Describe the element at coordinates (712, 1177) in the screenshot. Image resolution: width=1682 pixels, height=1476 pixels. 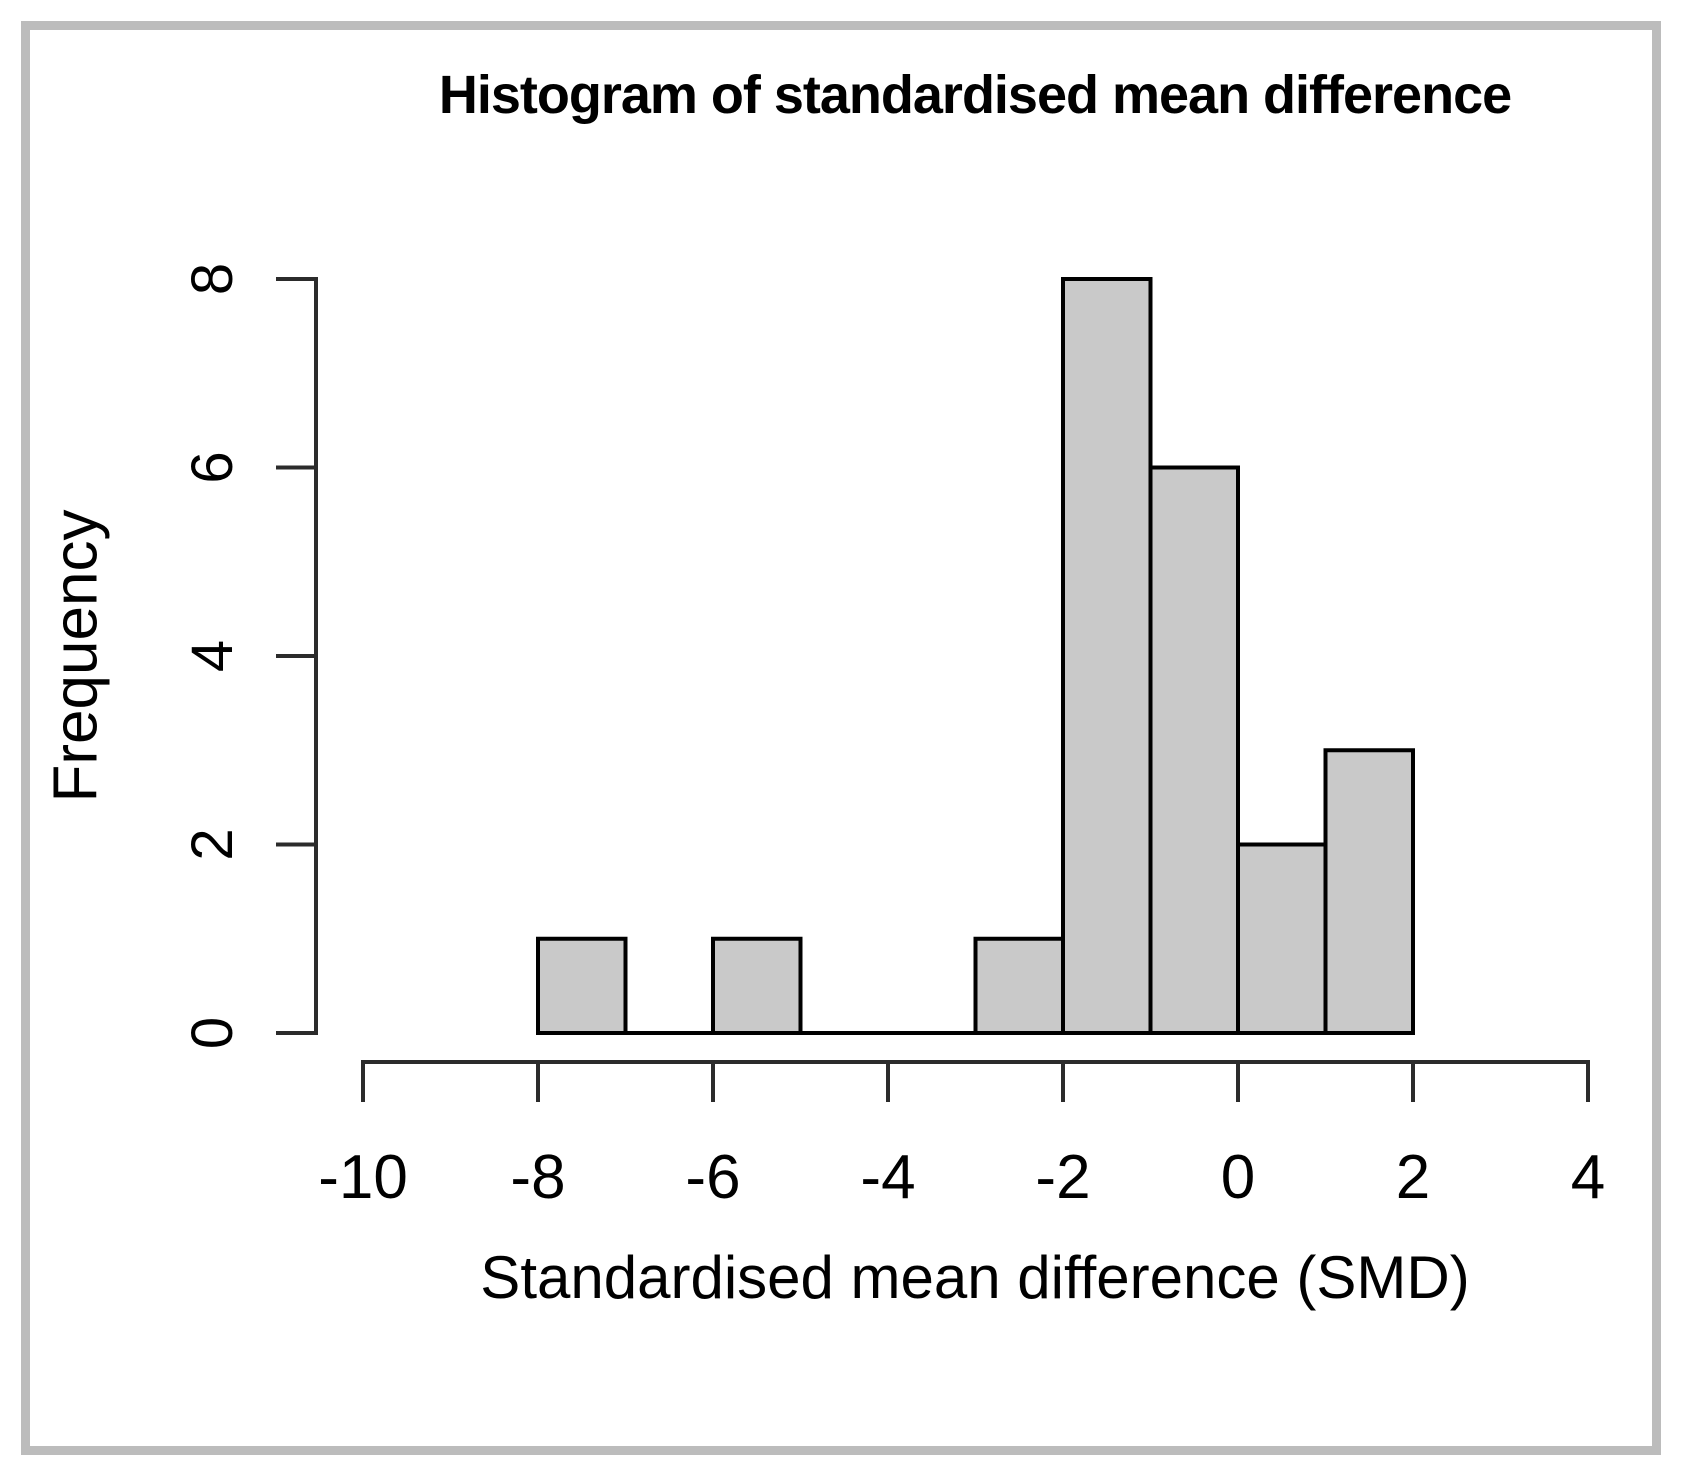
I see `x-tick-label: -6` at that location.